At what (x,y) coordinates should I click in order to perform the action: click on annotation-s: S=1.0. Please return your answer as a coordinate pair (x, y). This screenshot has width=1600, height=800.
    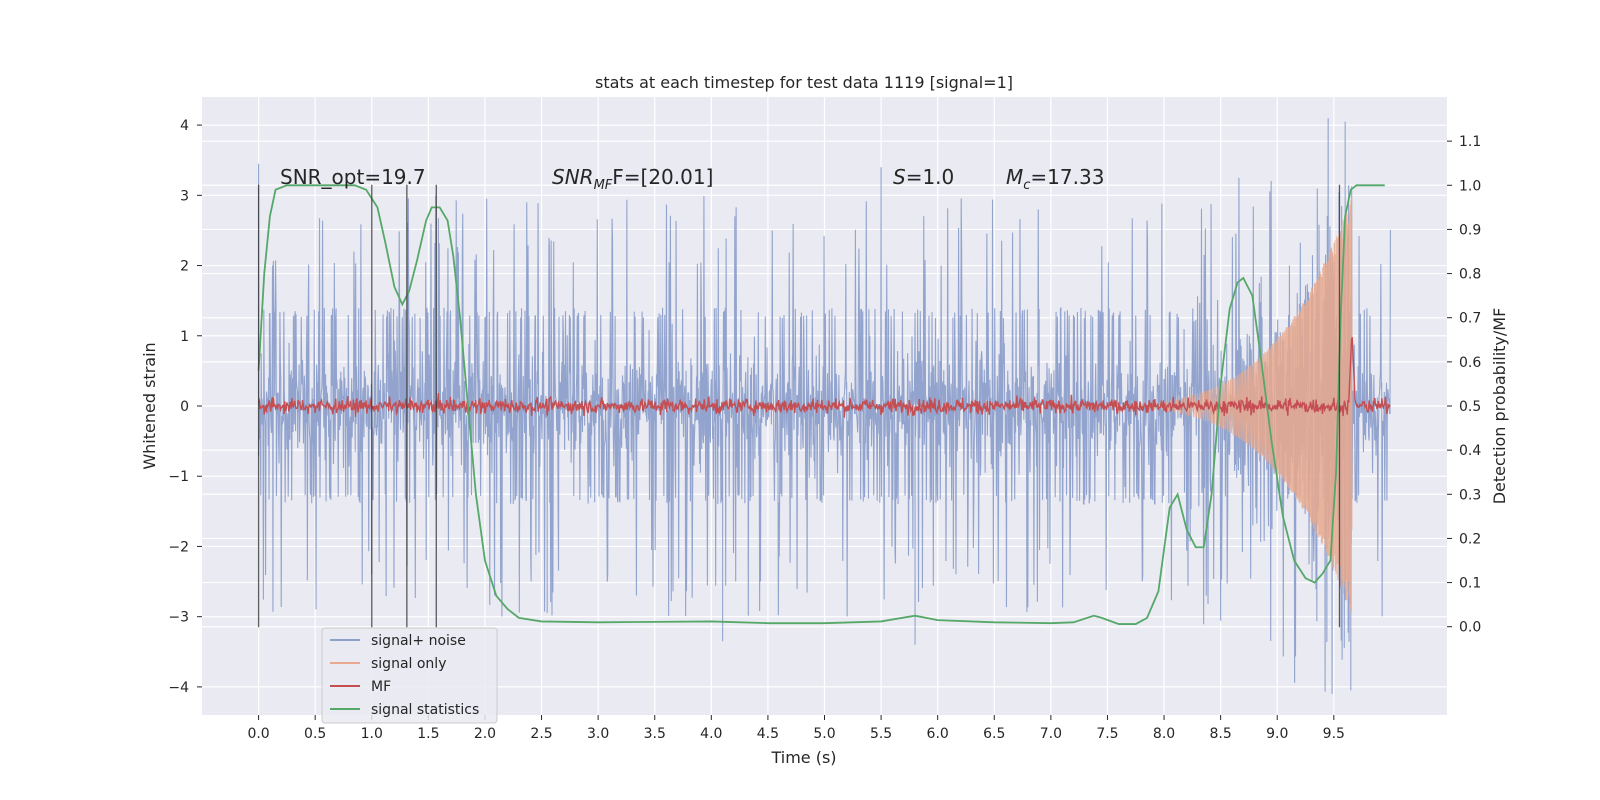
    Looking at the image, I should click on (923, 177).